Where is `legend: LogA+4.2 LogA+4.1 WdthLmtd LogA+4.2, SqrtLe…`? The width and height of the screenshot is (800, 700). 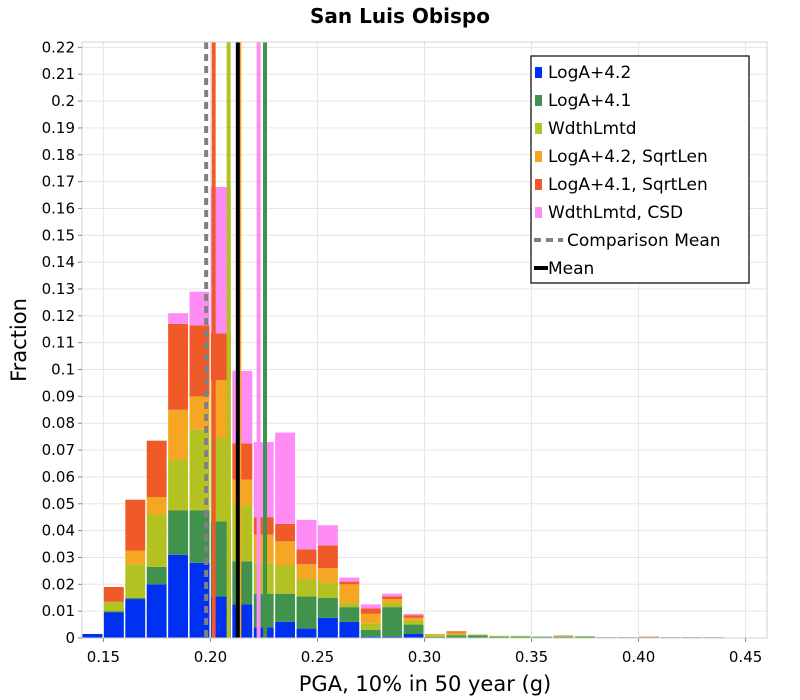
legend: LogA+4.2 LogA+4.1 WdthLmtd LogA+4.2, SqrtLe… is located at coordinates (640, 169).